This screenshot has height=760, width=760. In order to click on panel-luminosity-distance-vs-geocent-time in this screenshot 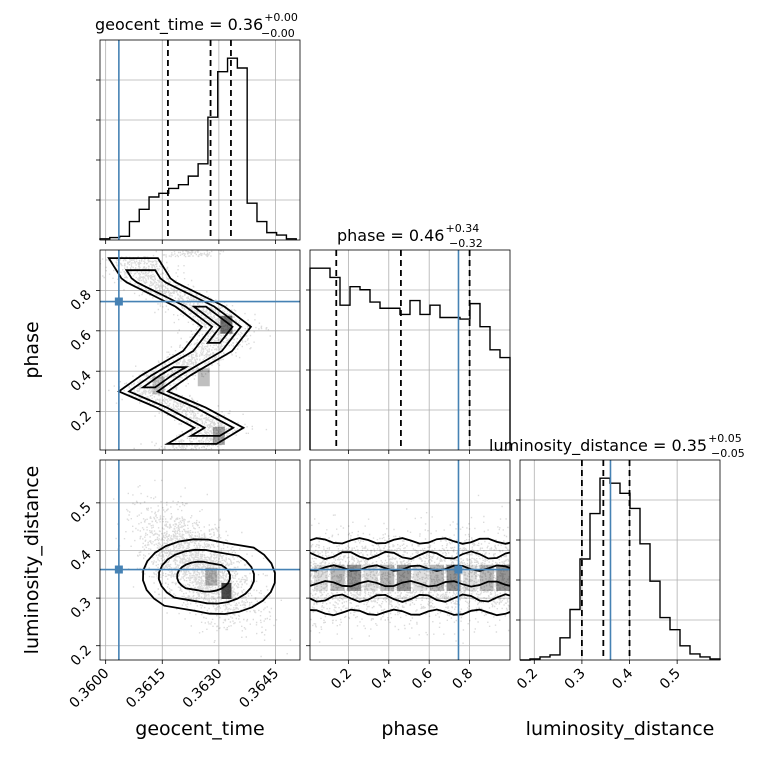, I will do `click(200, 560)`.